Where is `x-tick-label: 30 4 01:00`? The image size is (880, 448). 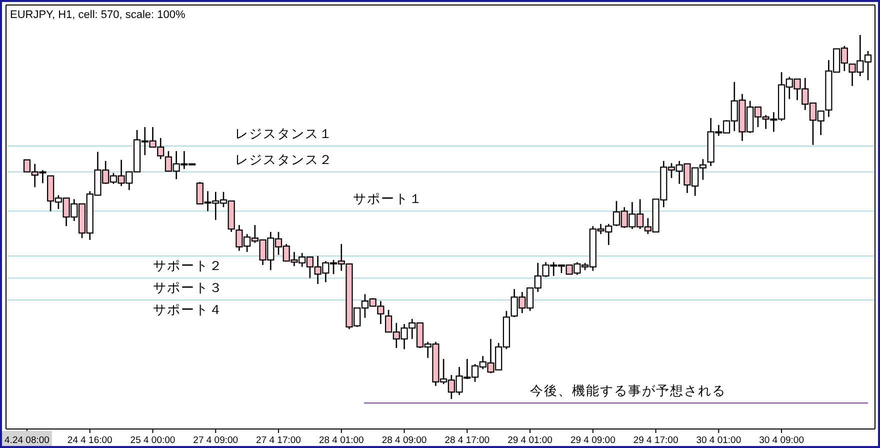
x-tick-label: 30 4 01:00 is located at coordinates (719, 440).